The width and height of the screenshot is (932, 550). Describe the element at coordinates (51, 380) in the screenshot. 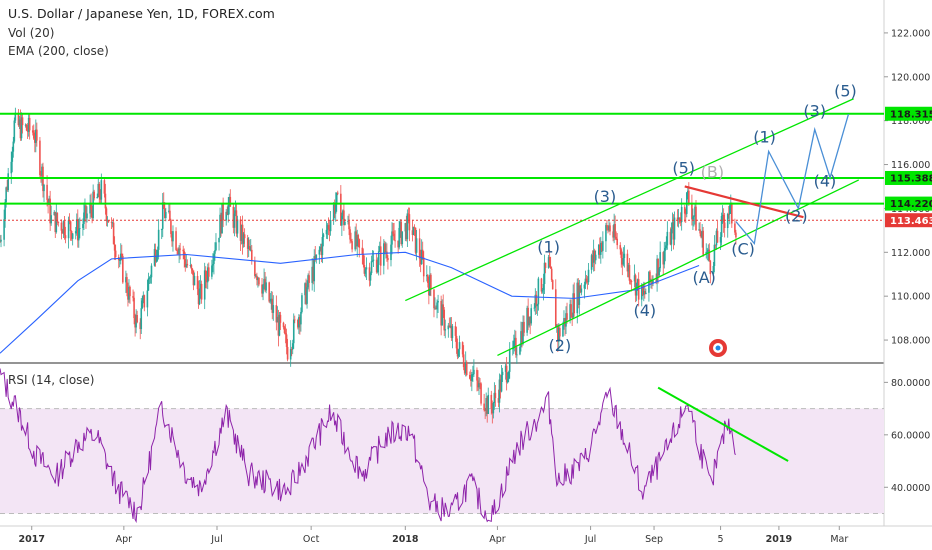

I see `rsi-legend: RSI (14, close)` at that location.